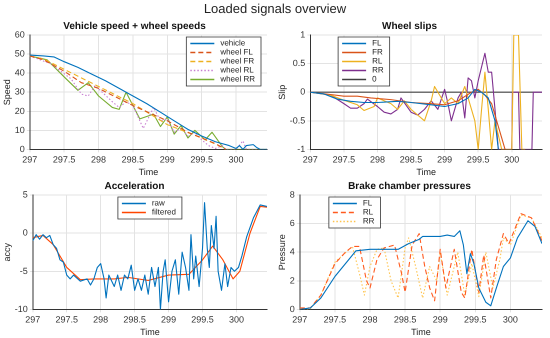 This screenshot has height=338, width=550. What do you see at coordinates (24, 271) in the screenshot?
I see `y-tick-label: -5` at bounding box center [24, 271].